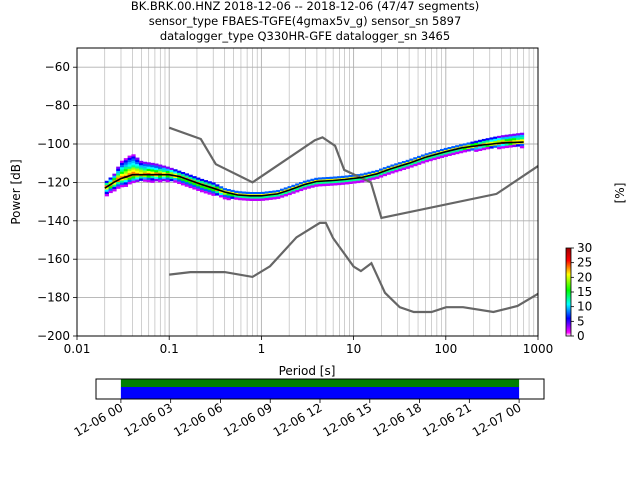 The width and height of the screenshot is (640, 480). I want to click on low-noise-model-line, so click(354, 267).